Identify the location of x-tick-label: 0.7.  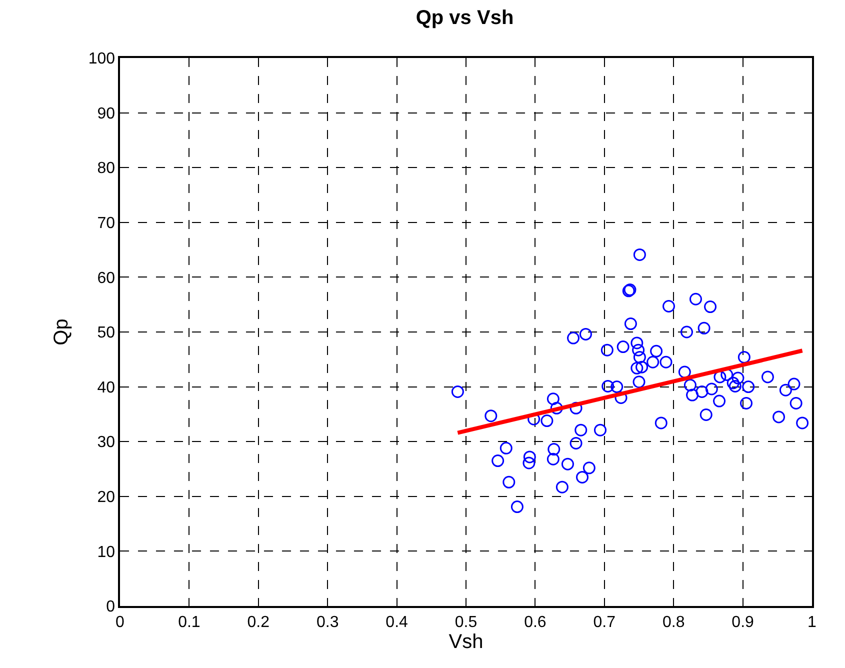
(604, 622).